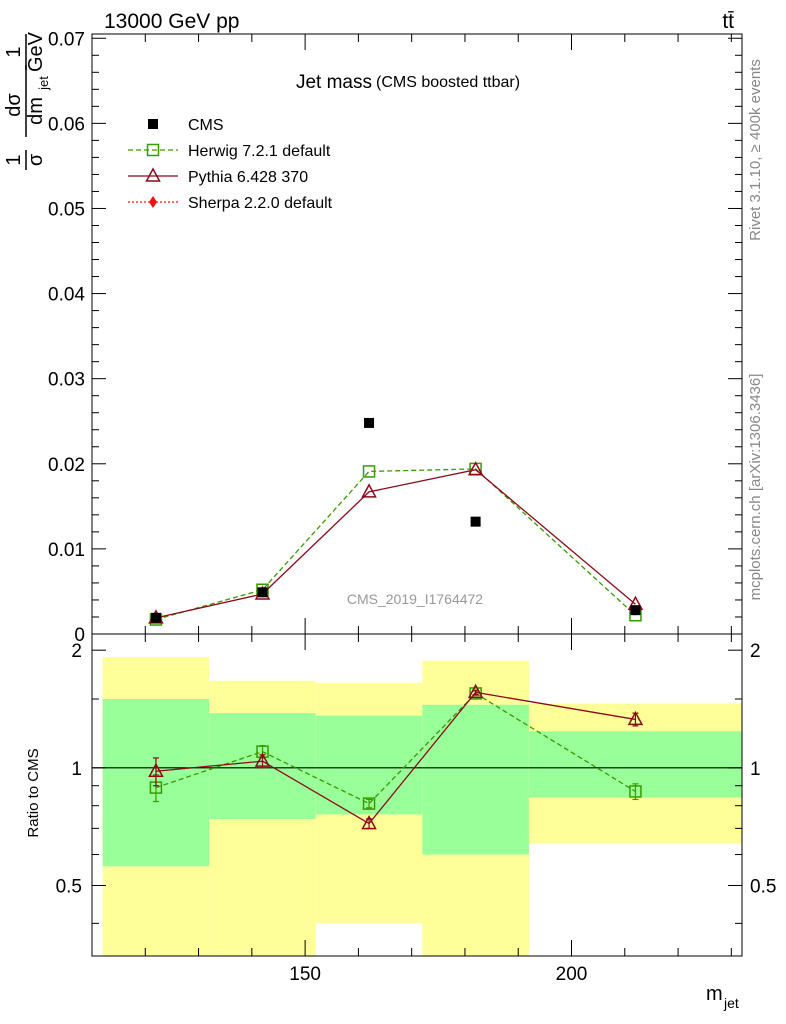 The height and width of the screenshot is (1024, 786). What do you see at coordinates (36, 111) in the screenshot?
I see `svg-text: dm` at bounding box center [36, 111].